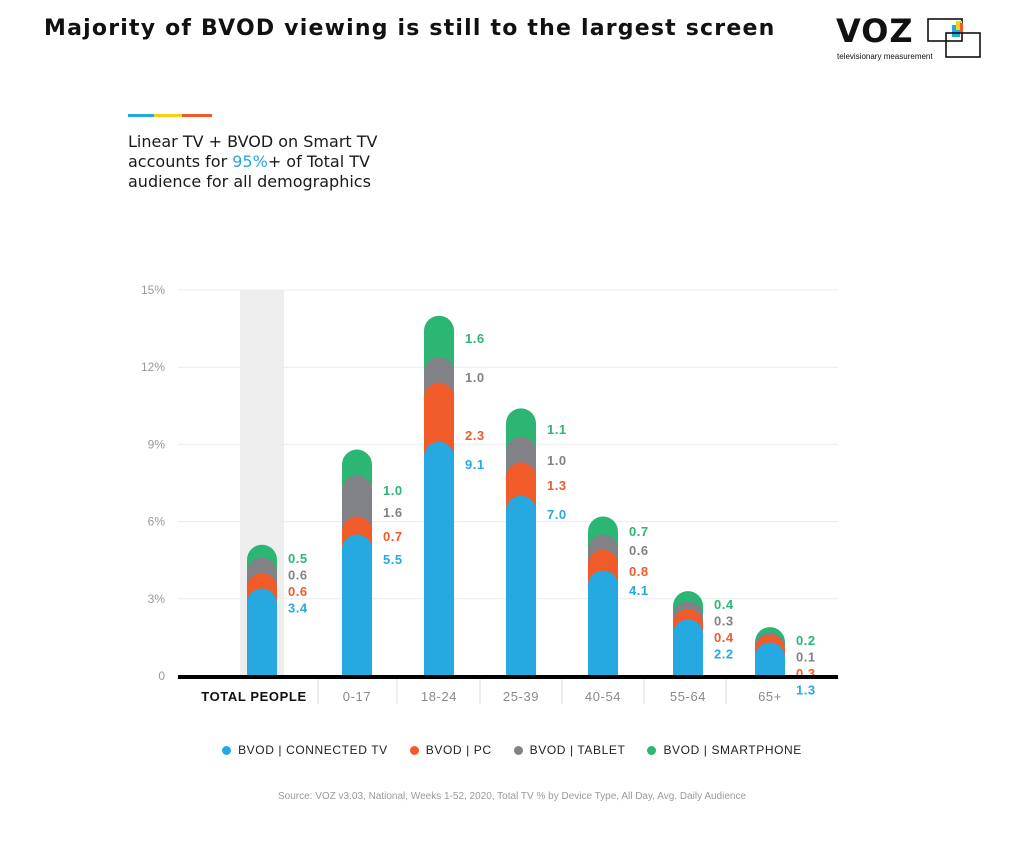 Image resolution: width=1024 pixels, height=858 pixels. Describe the element at coordinates (298, 607) in the screenshot. I see `value-label-connected-tv: 3.4` at that location.